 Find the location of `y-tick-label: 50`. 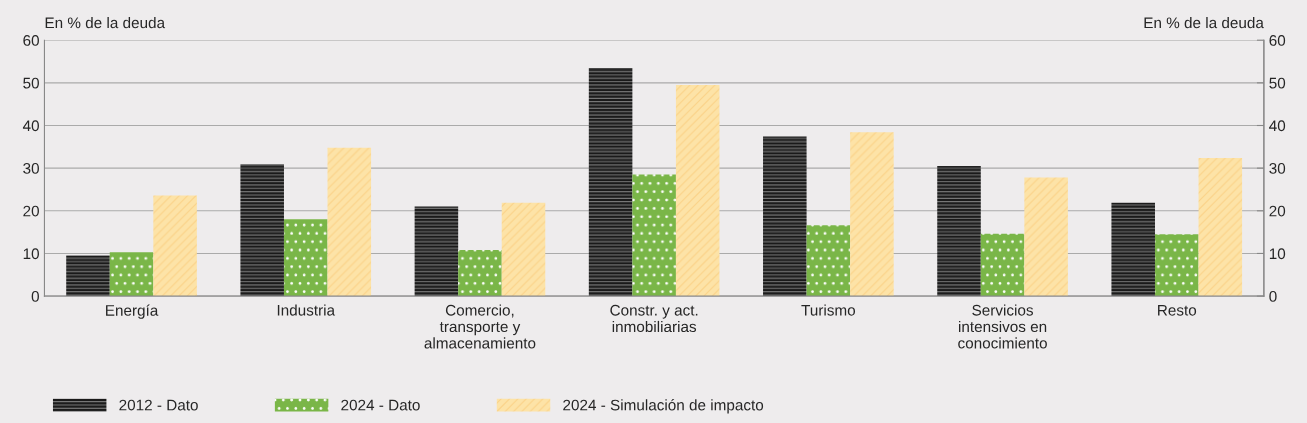

y-tick-label: 50 is located at coordinates (31, 83).